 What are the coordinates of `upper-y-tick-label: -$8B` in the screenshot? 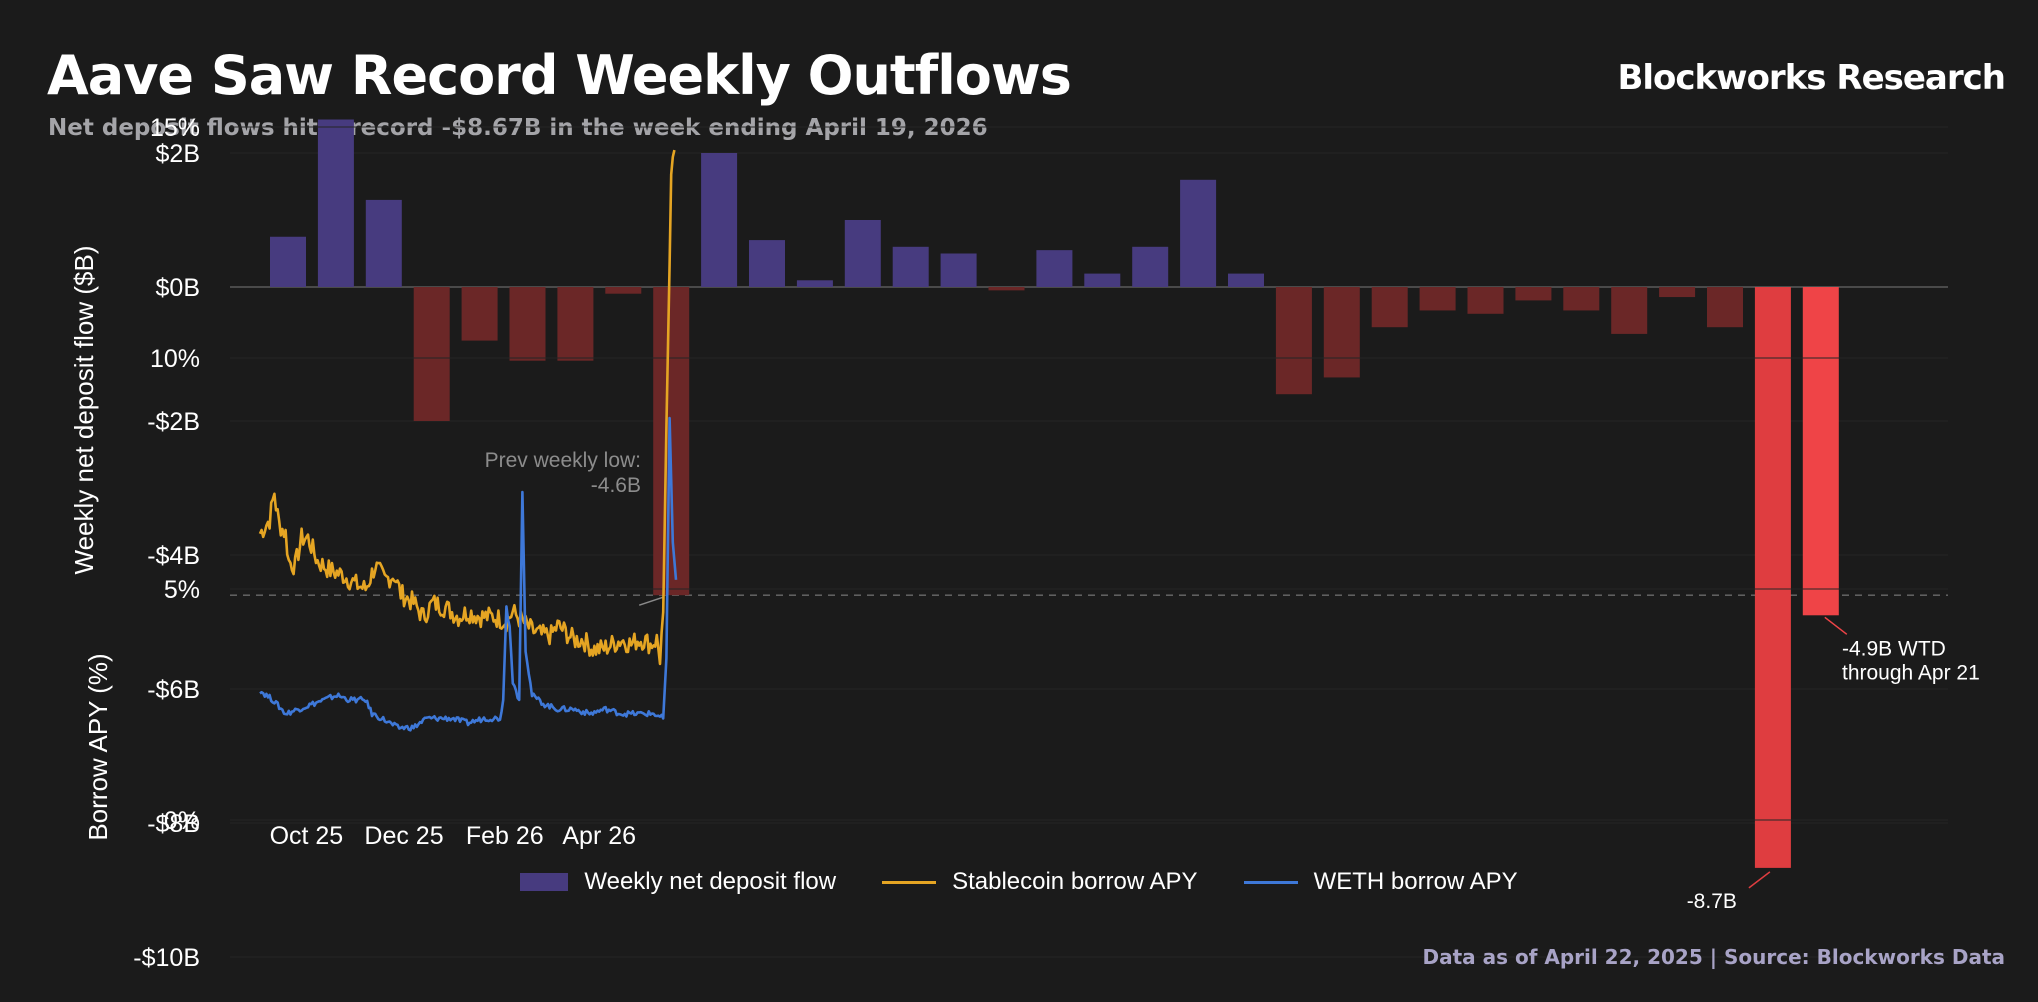 It's located at (173, 824).